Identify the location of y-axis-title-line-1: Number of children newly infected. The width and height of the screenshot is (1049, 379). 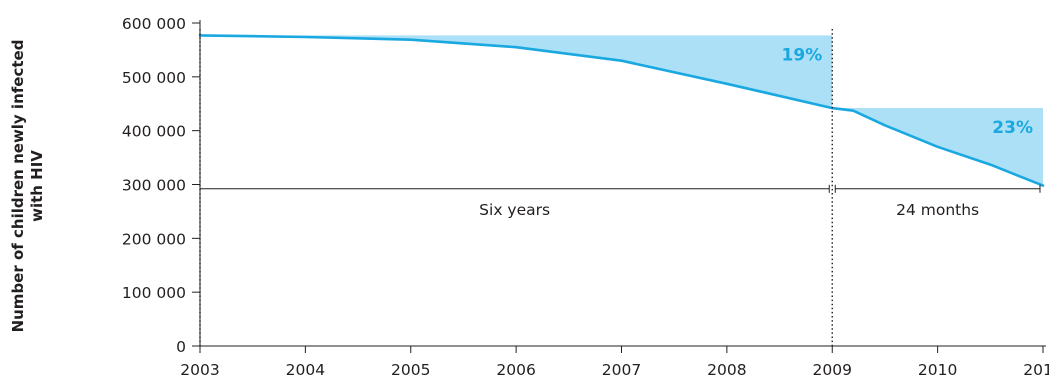
(18, 186).